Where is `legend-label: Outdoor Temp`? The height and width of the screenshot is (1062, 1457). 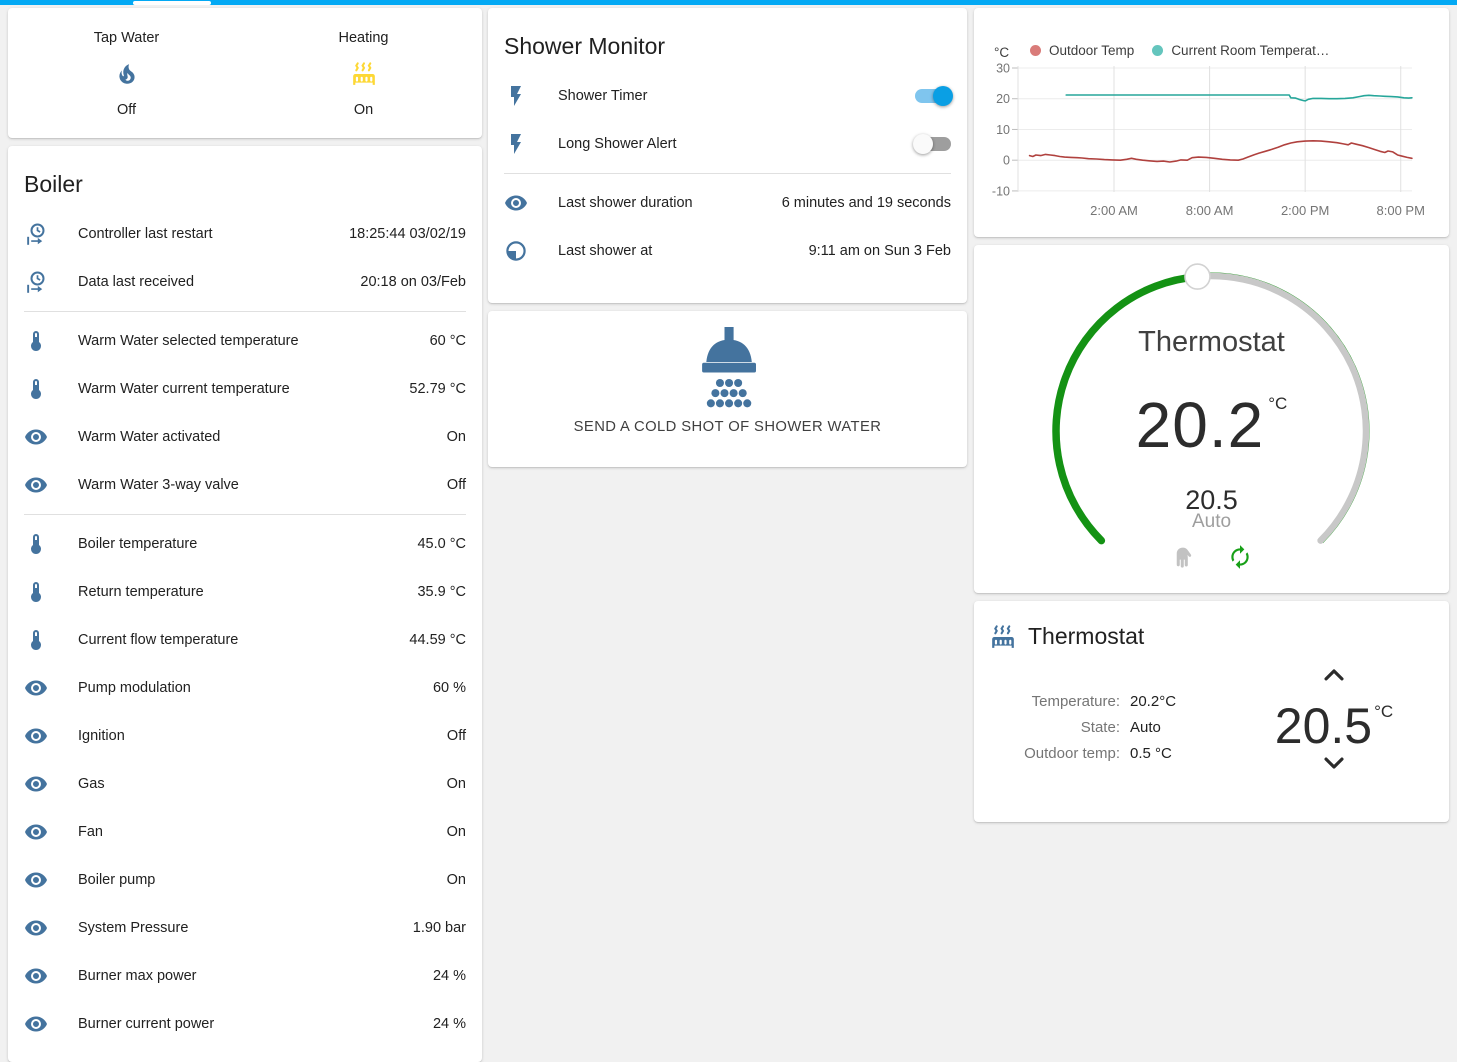
legend-label: Outdoor Temp is located at coordinates (1092, 50).